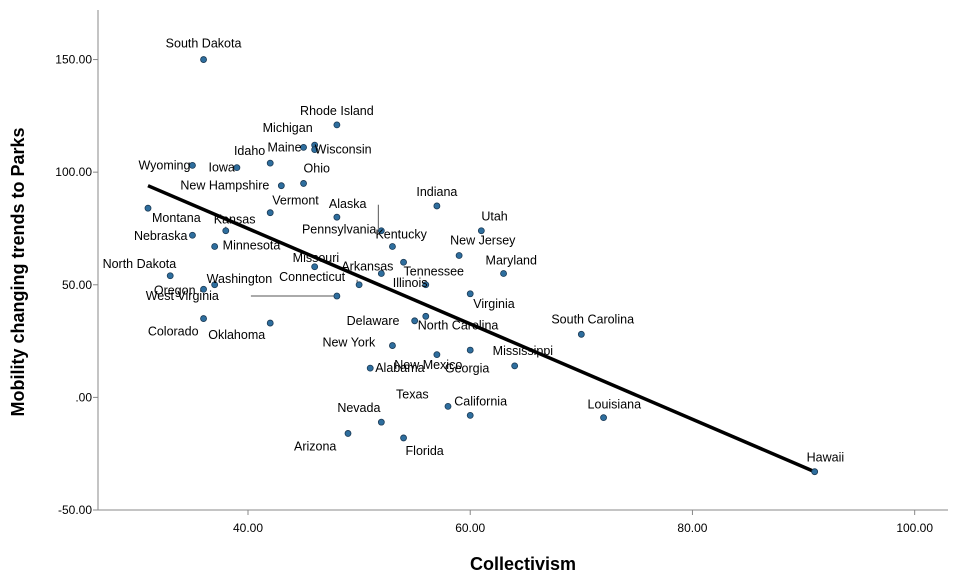  Describe the element at coordinates (285, 147) in the screenshot. I see `point-label-maine: Maine` at that location.